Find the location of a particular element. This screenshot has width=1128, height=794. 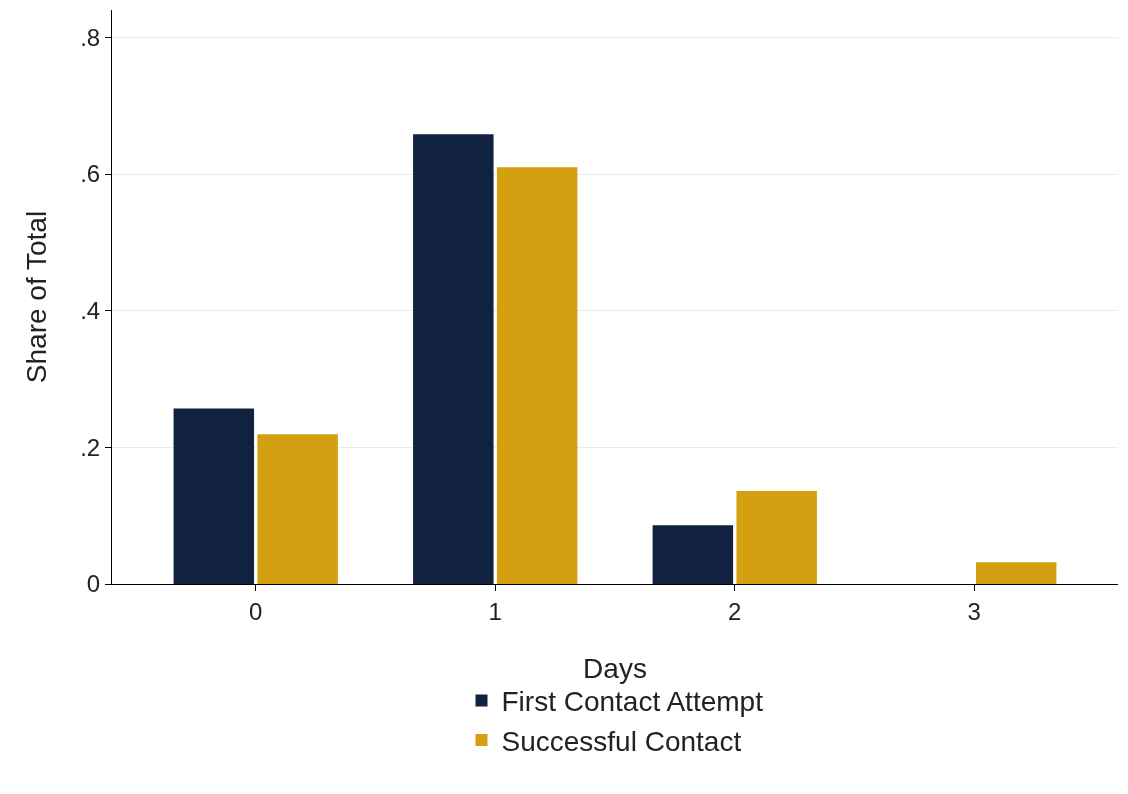

x-tick-label: 3 is located at coordinates (974, 611).